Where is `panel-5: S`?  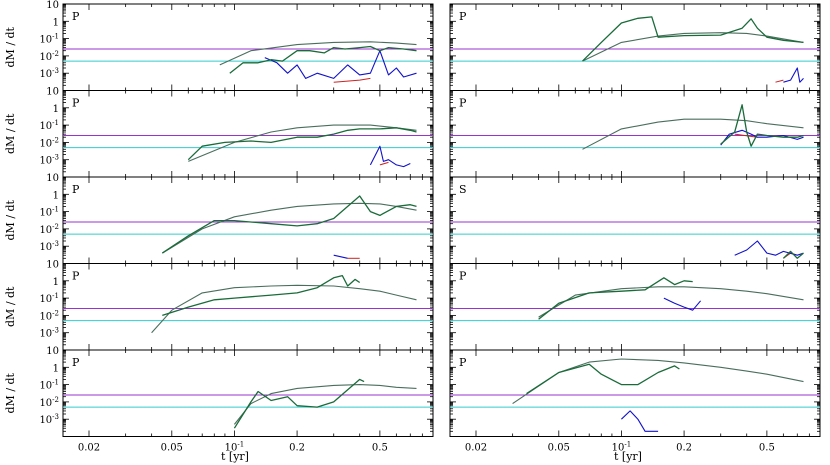 panel-5: S is located at coordinates (635, 220).